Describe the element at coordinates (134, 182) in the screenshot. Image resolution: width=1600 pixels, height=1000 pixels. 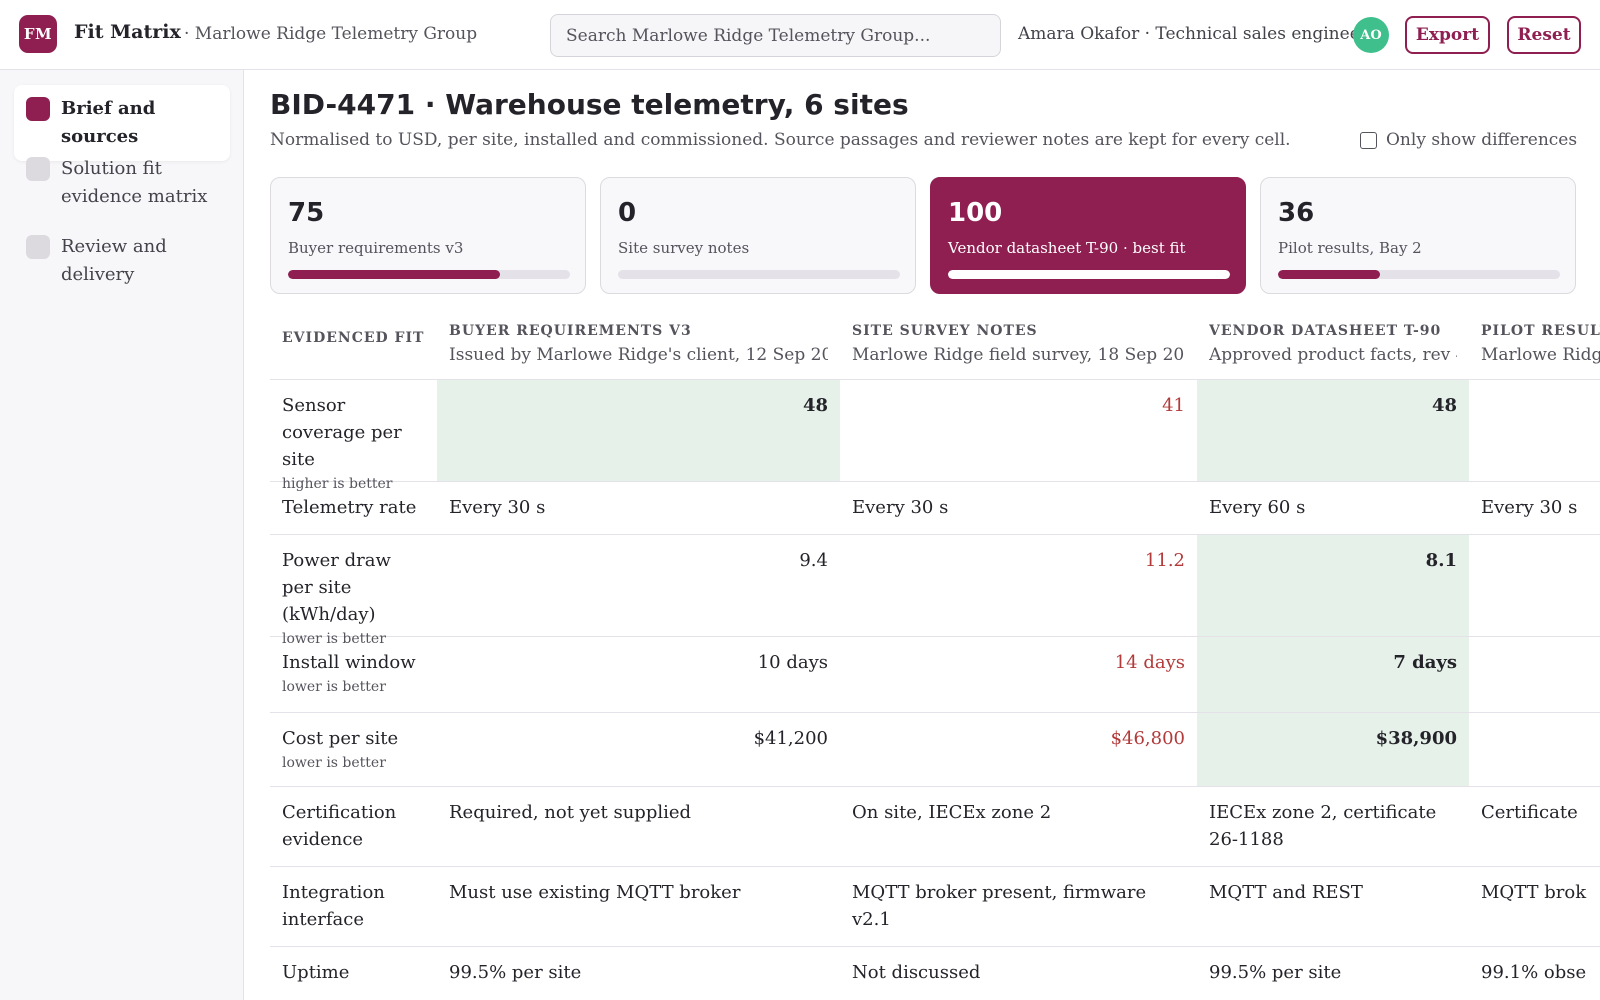
I see `sidebar-item-label: Solution fit evidence matrix` at that location.